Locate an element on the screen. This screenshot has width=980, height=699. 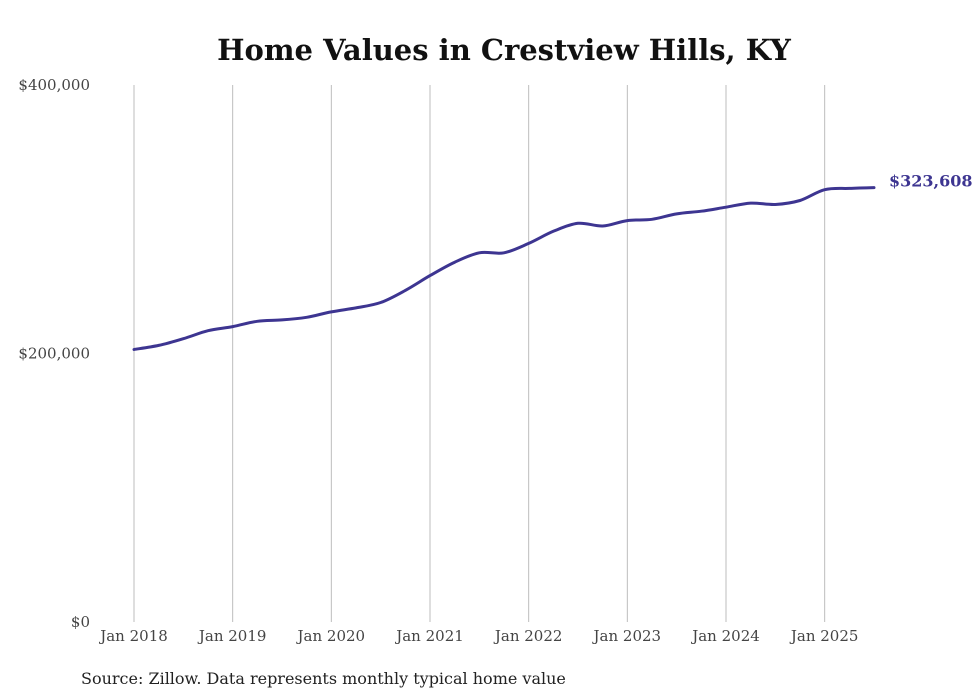
x-tick-label: Jan 2021 is located at coordinates (429, 636).